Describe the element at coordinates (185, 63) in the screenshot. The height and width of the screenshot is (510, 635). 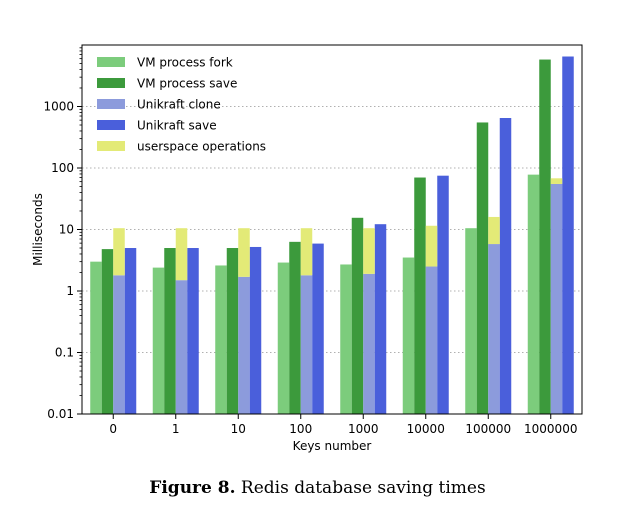
I see `legend-label: VM process fork` at that location.